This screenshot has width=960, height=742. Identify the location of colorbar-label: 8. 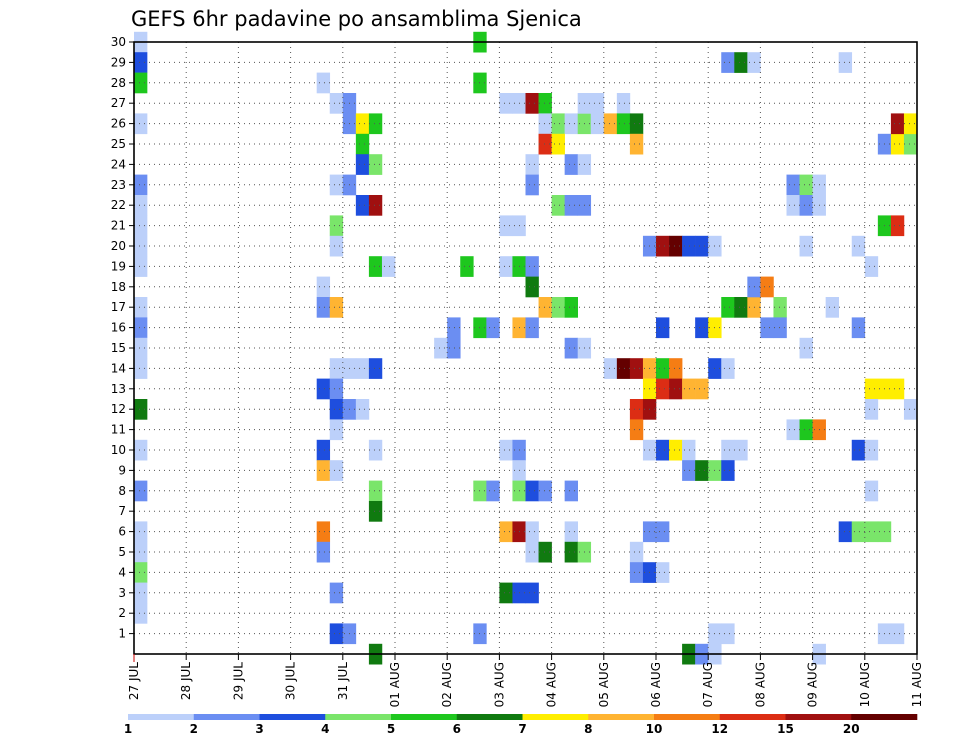
(588, 729).